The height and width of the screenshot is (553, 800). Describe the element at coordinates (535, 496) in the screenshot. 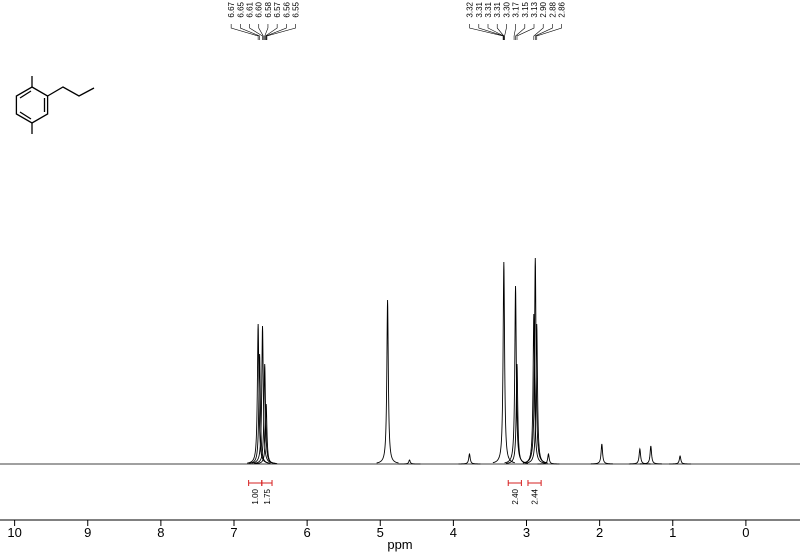

I see `integral-label: 2.44` at that location.